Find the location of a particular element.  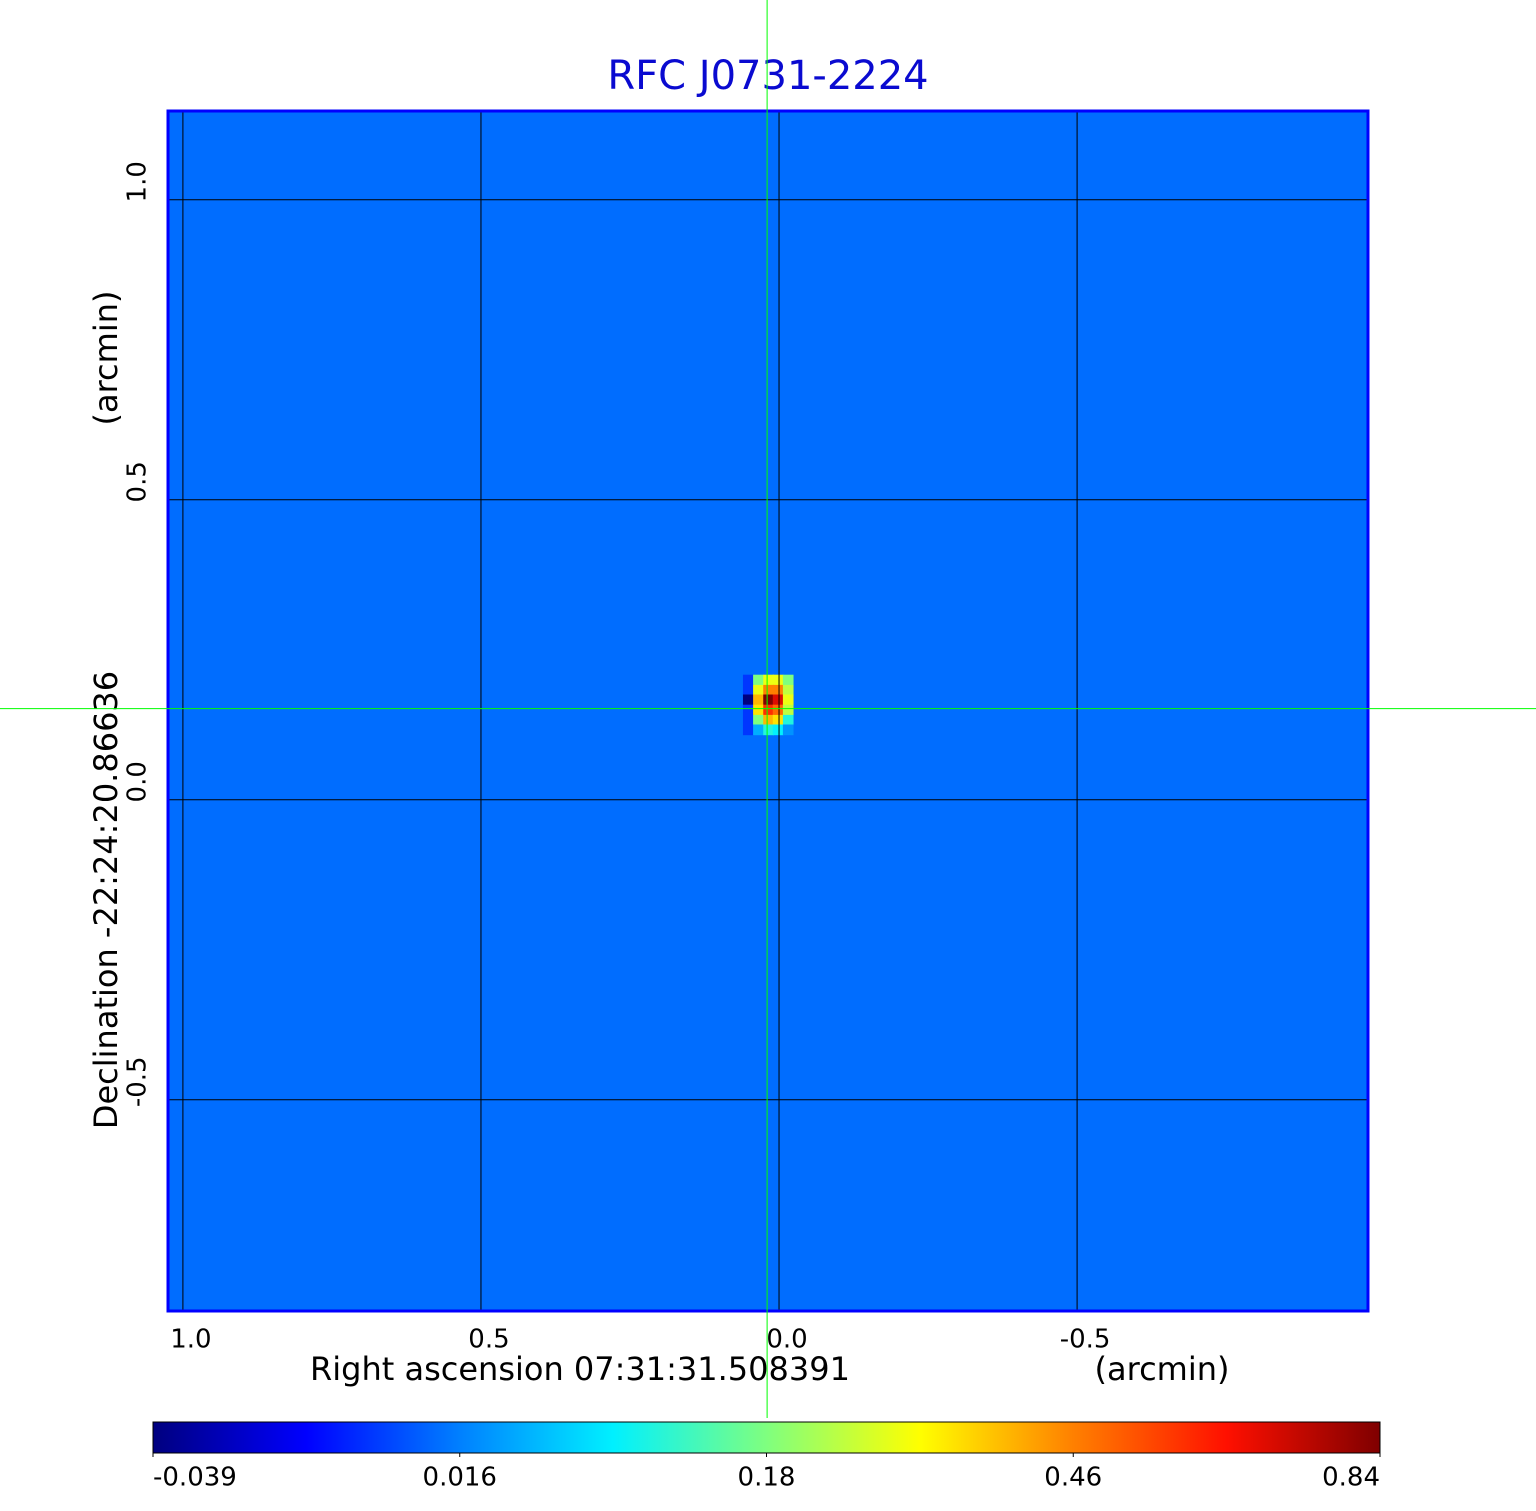

y-tick-label: -0.5 is located at coordinates (138, 1081).